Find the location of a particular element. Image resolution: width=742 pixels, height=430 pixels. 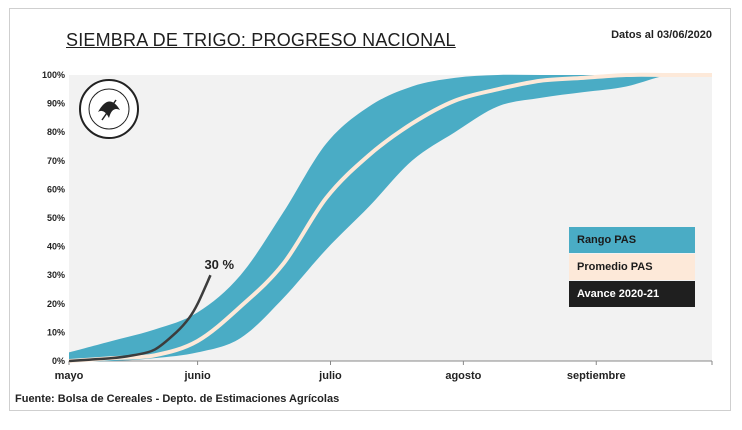

y-tick-label: 10% is located at coordinates (56, 332).